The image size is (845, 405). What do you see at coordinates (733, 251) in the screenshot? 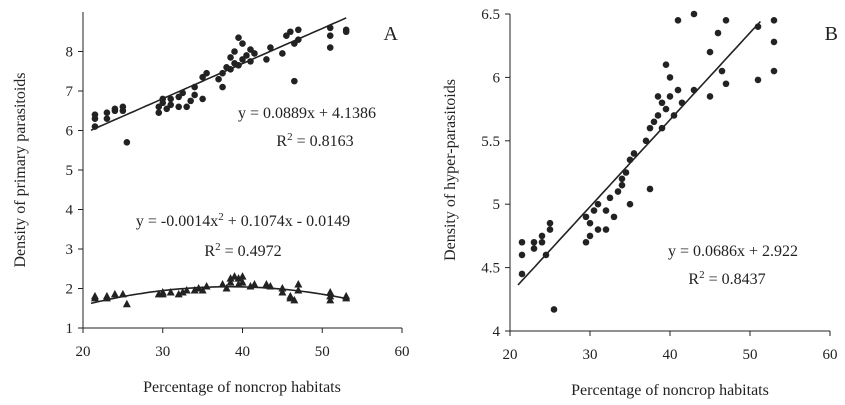
I see `fit-equation-linear: y = 0.0686x + 2.922` at bounding box center [733, 251].